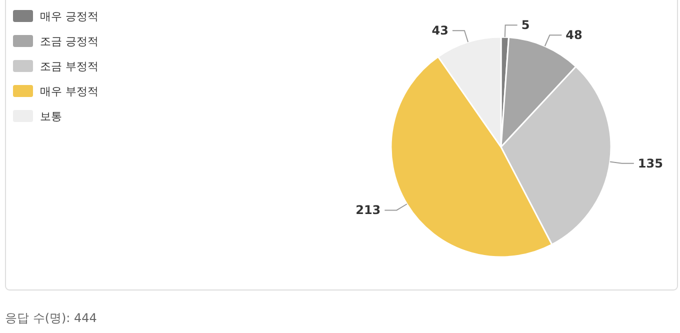 This screenshot has height=333, width=680. Describe the element at coordinates (69, 16) in the screenshot. I see `legend-label: 매우 긍정적` at that location.